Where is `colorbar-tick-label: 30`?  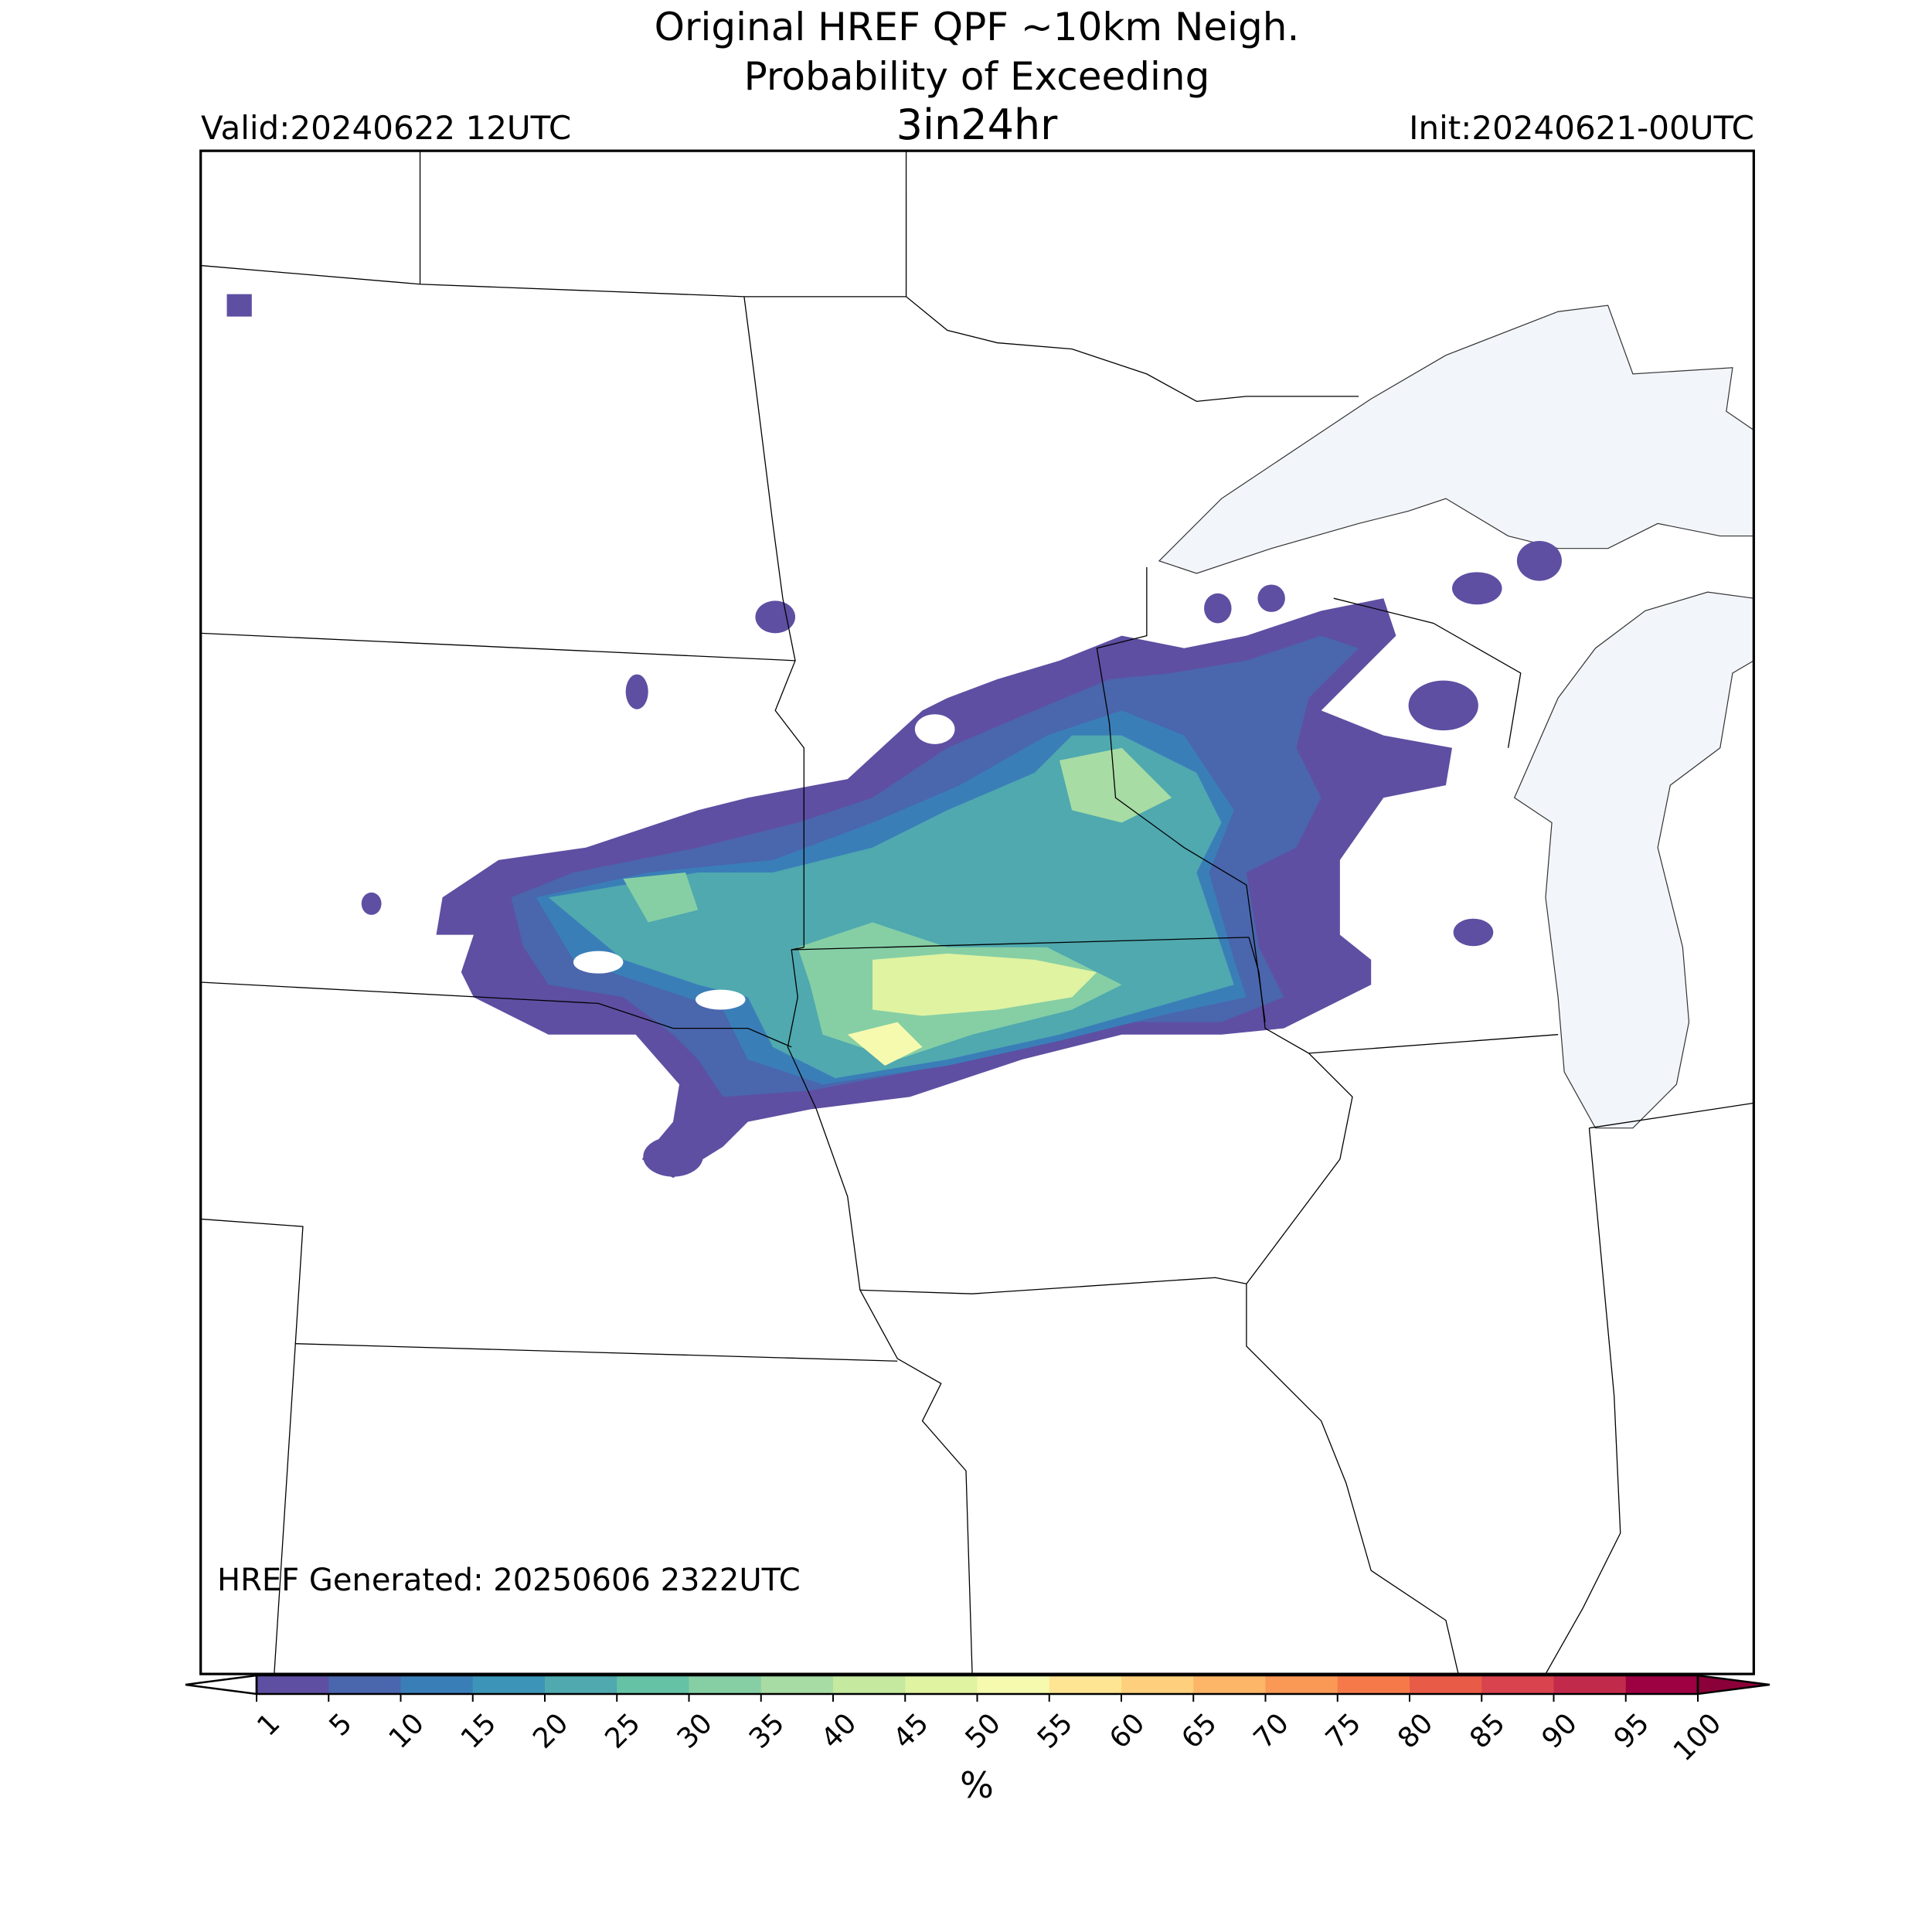 colorbar-tick-label: 30 is located at coordinates (695, 1730).